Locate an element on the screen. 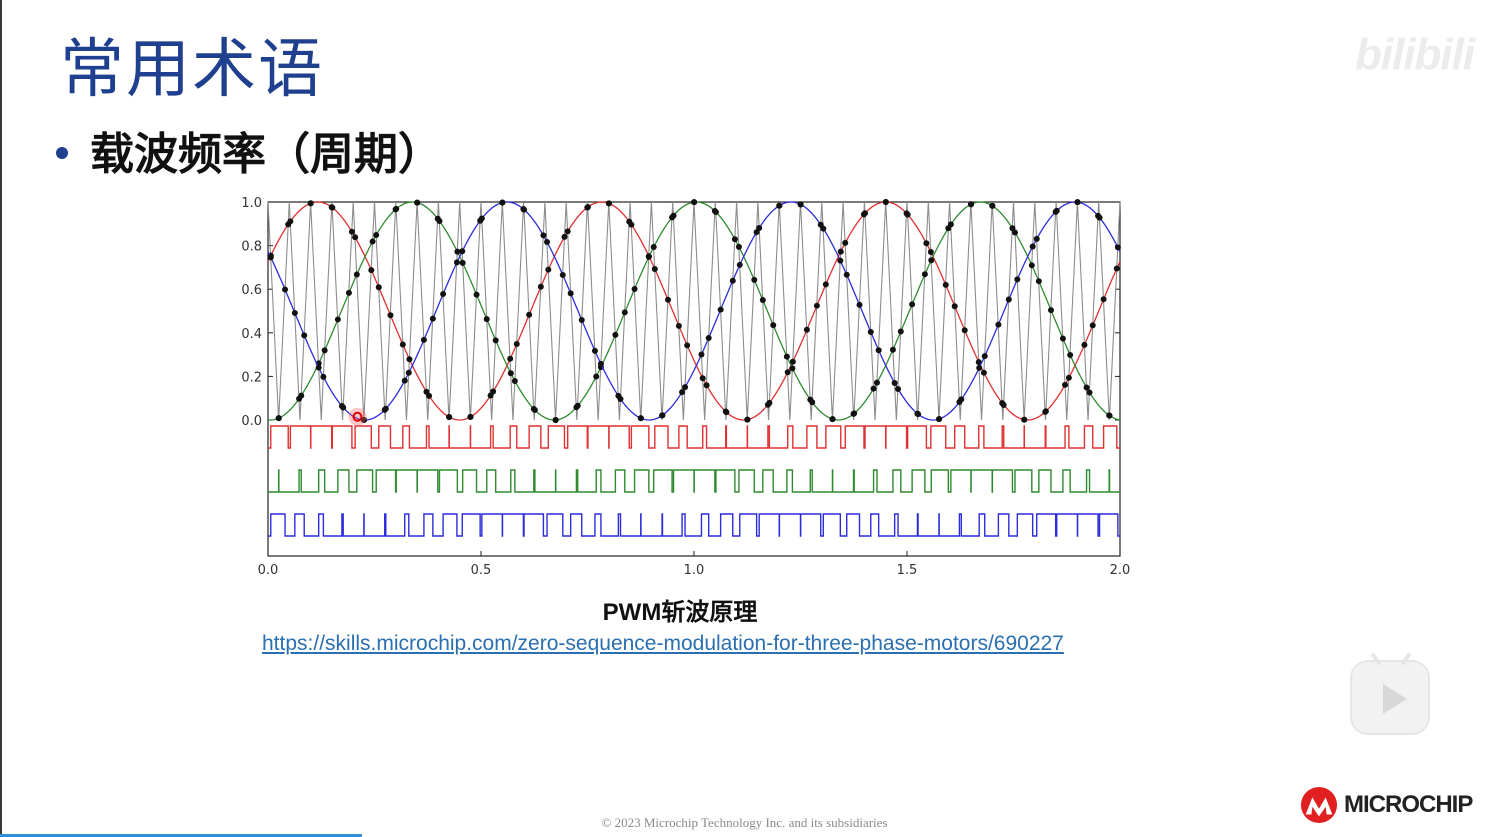  y-tick-label: 0.2 is located at coordinates (251, 377).